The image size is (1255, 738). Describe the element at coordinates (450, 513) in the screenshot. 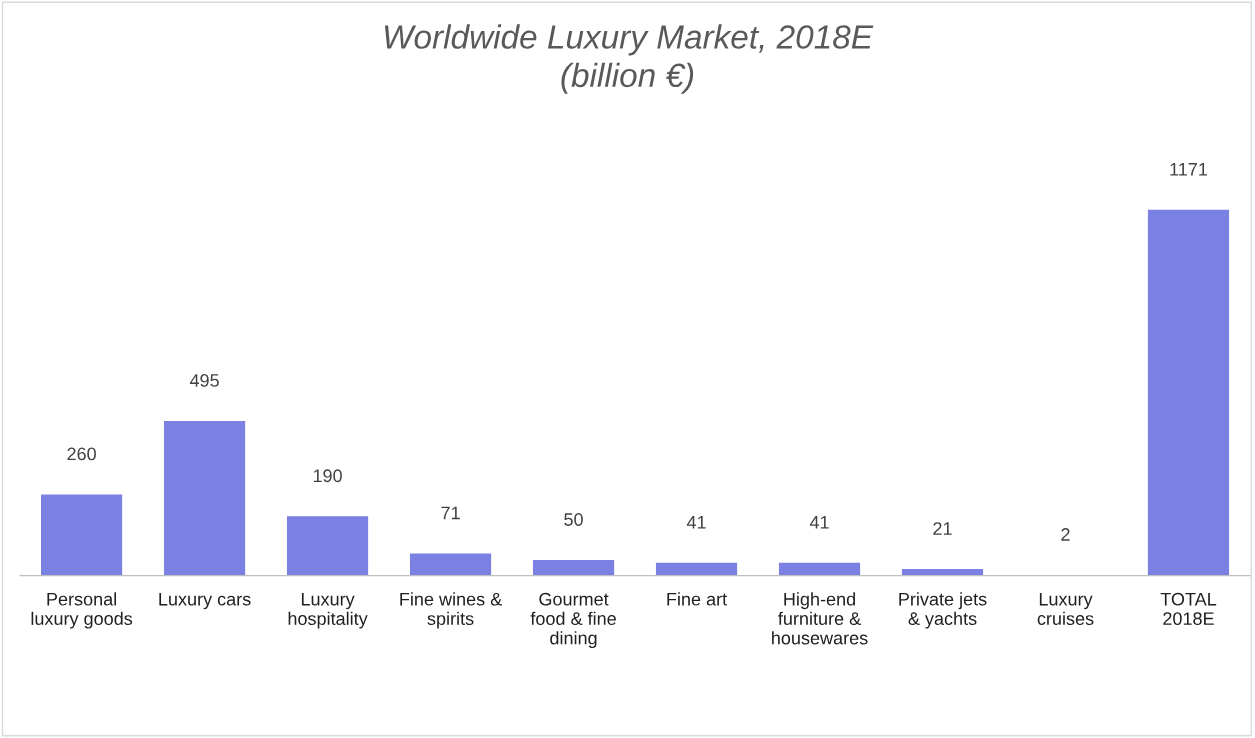

I see `data-label: 71` at that location.